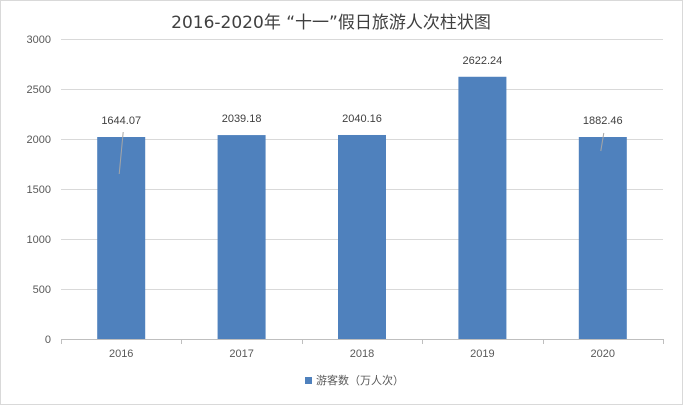 The width and height of the screenshot is (683, 406). I want to click on data-label-2016: 1644.07, so click(121, 121).